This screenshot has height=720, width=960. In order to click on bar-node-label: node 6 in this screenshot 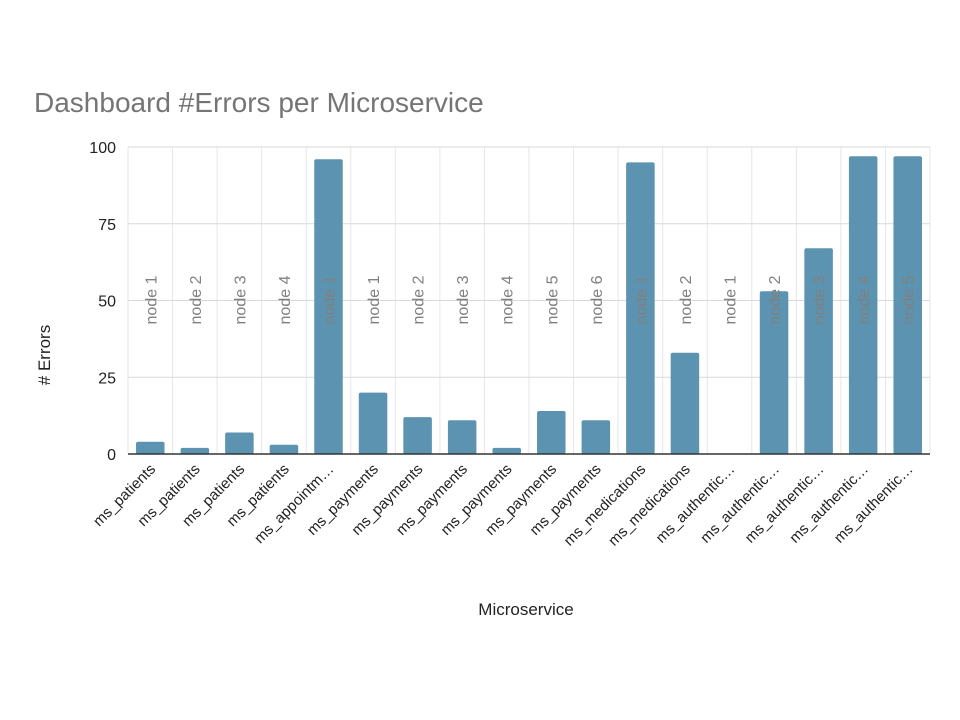, I will do `click(597, 299)`.